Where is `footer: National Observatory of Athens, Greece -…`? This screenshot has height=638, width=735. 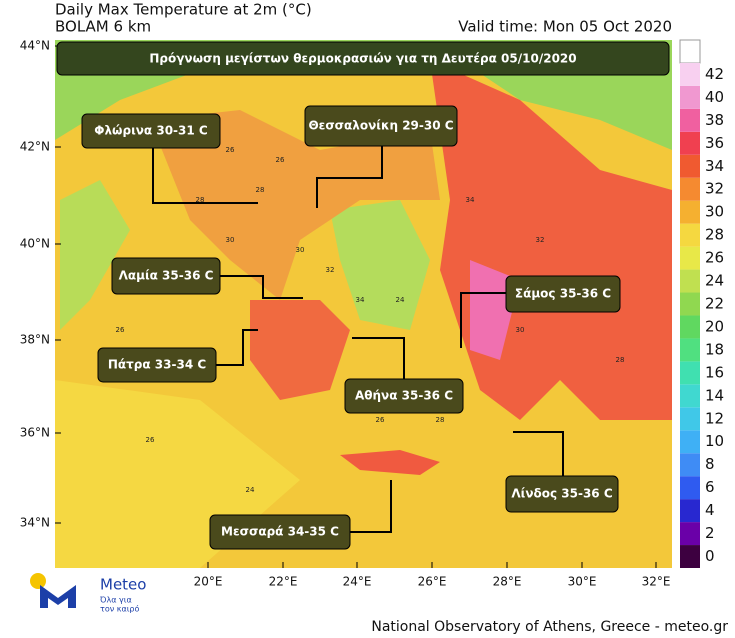
footer: National Observatory of Athens, Greece -… is located at coordinates (549, 627).